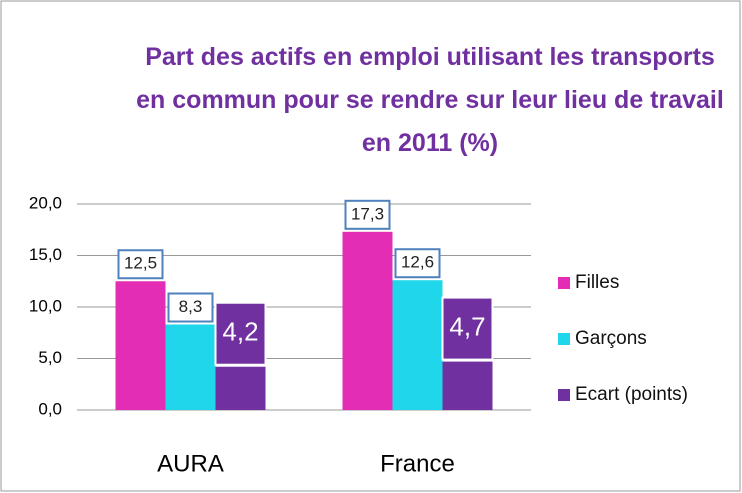 The image size is (742, 493). Describe the element at coordinates (190, 463) in the screenshot. I see `x-tick-label: AURA` at that location.